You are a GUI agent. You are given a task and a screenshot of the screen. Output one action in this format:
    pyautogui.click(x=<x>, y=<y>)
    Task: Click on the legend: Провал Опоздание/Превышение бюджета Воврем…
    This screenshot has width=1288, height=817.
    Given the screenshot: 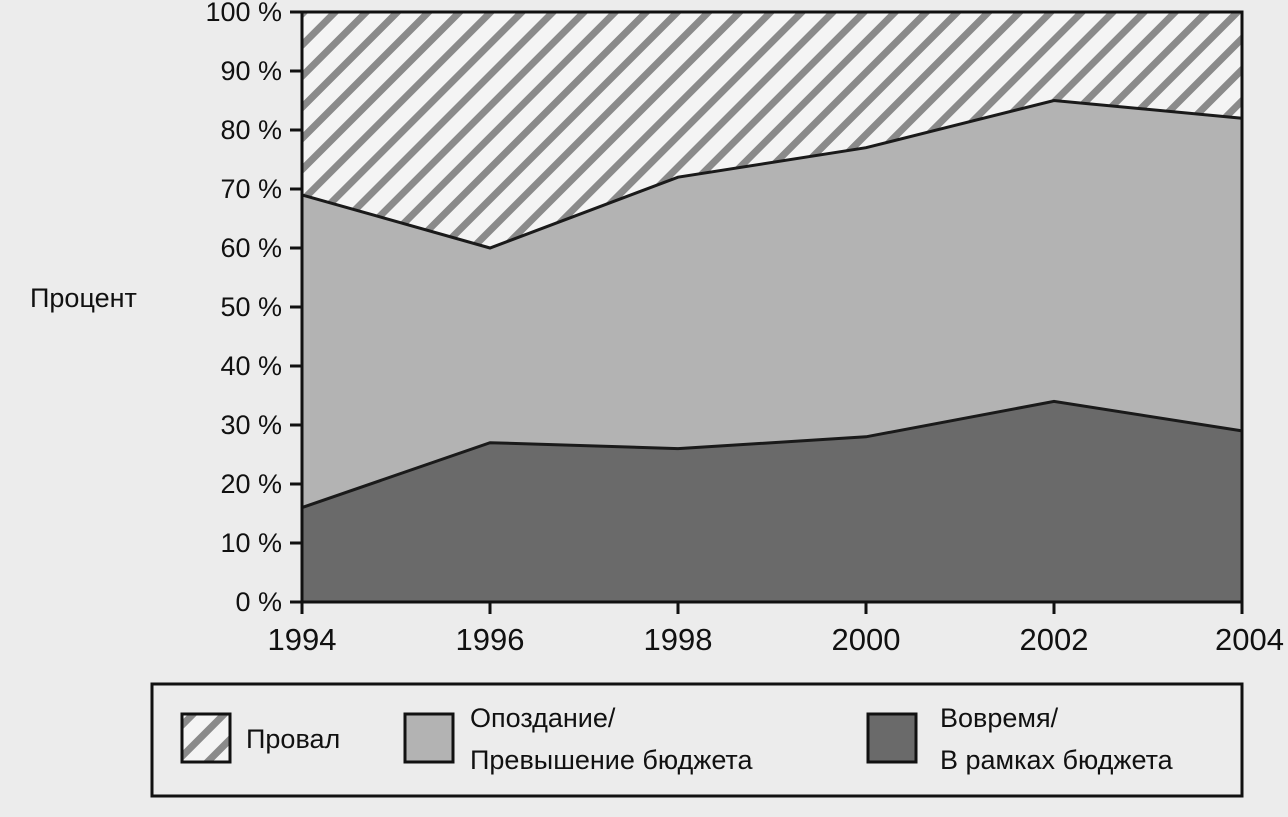 What is the action you would take?
    pyautogui.click(x=697, y=740)
    